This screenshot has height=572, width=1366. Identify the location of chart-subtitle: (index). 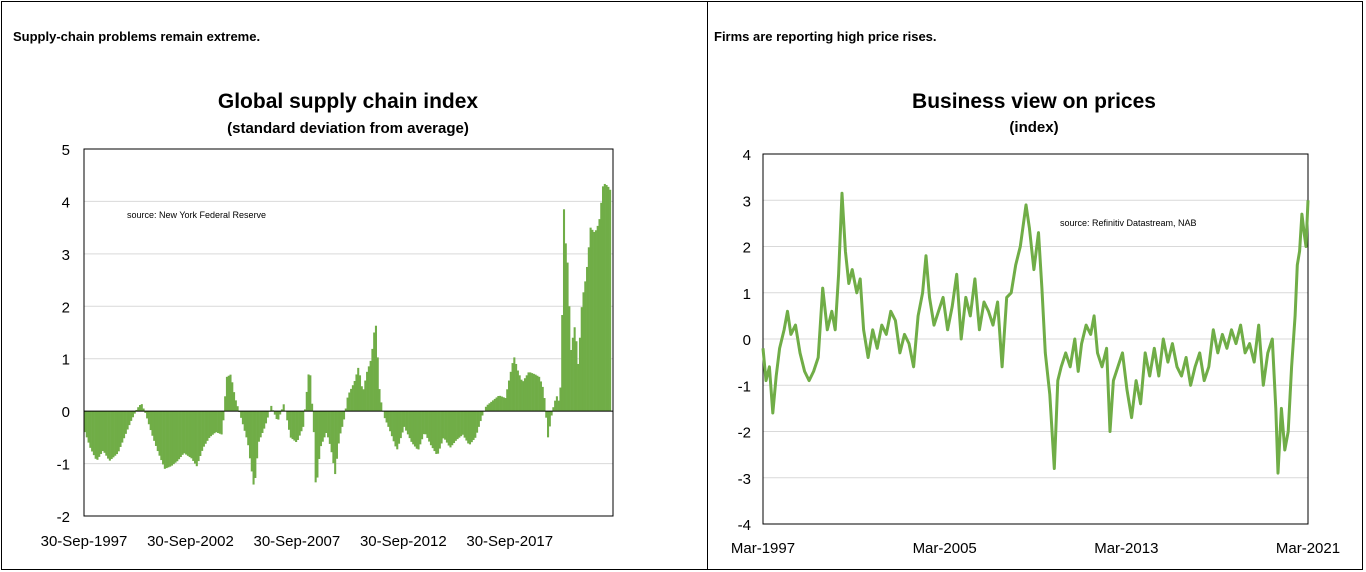
(1033, 127).